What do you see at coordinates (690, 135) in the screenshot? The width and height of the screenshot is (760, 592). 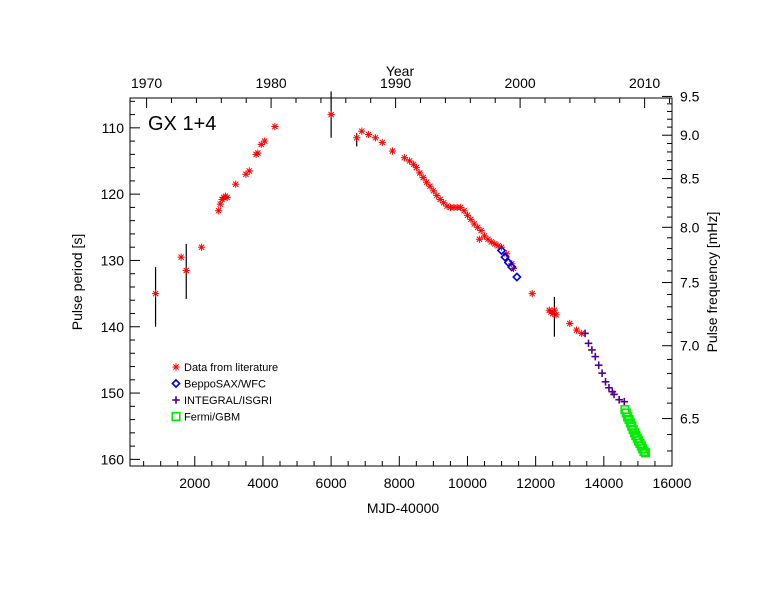 I see `freq-tick-label: 9.0` at bounding box center [690, 135].